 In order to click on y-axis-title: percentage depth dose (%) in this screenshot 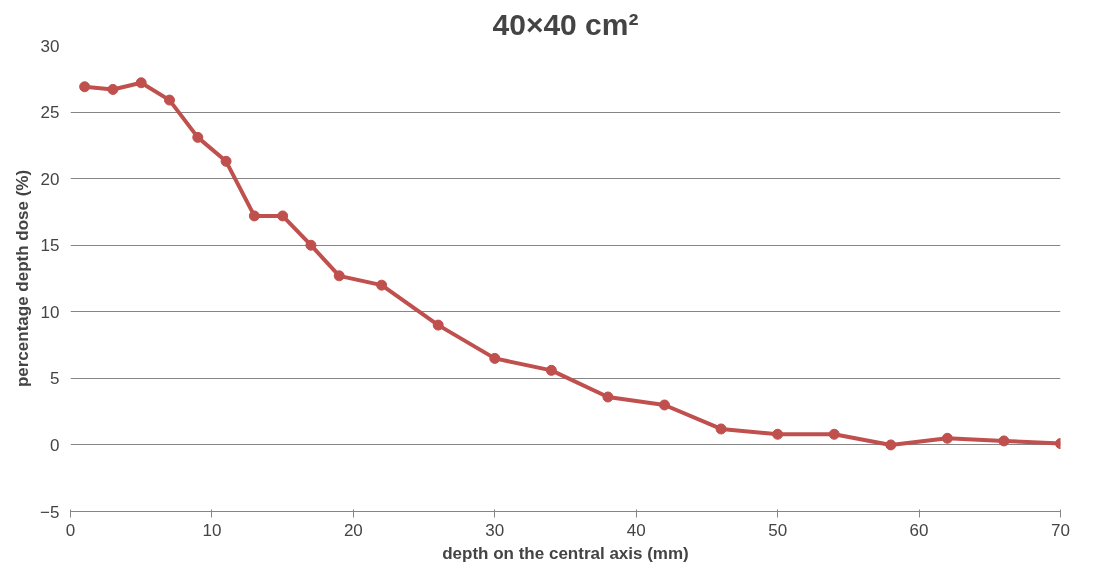, I will do `click(23, 278)`.